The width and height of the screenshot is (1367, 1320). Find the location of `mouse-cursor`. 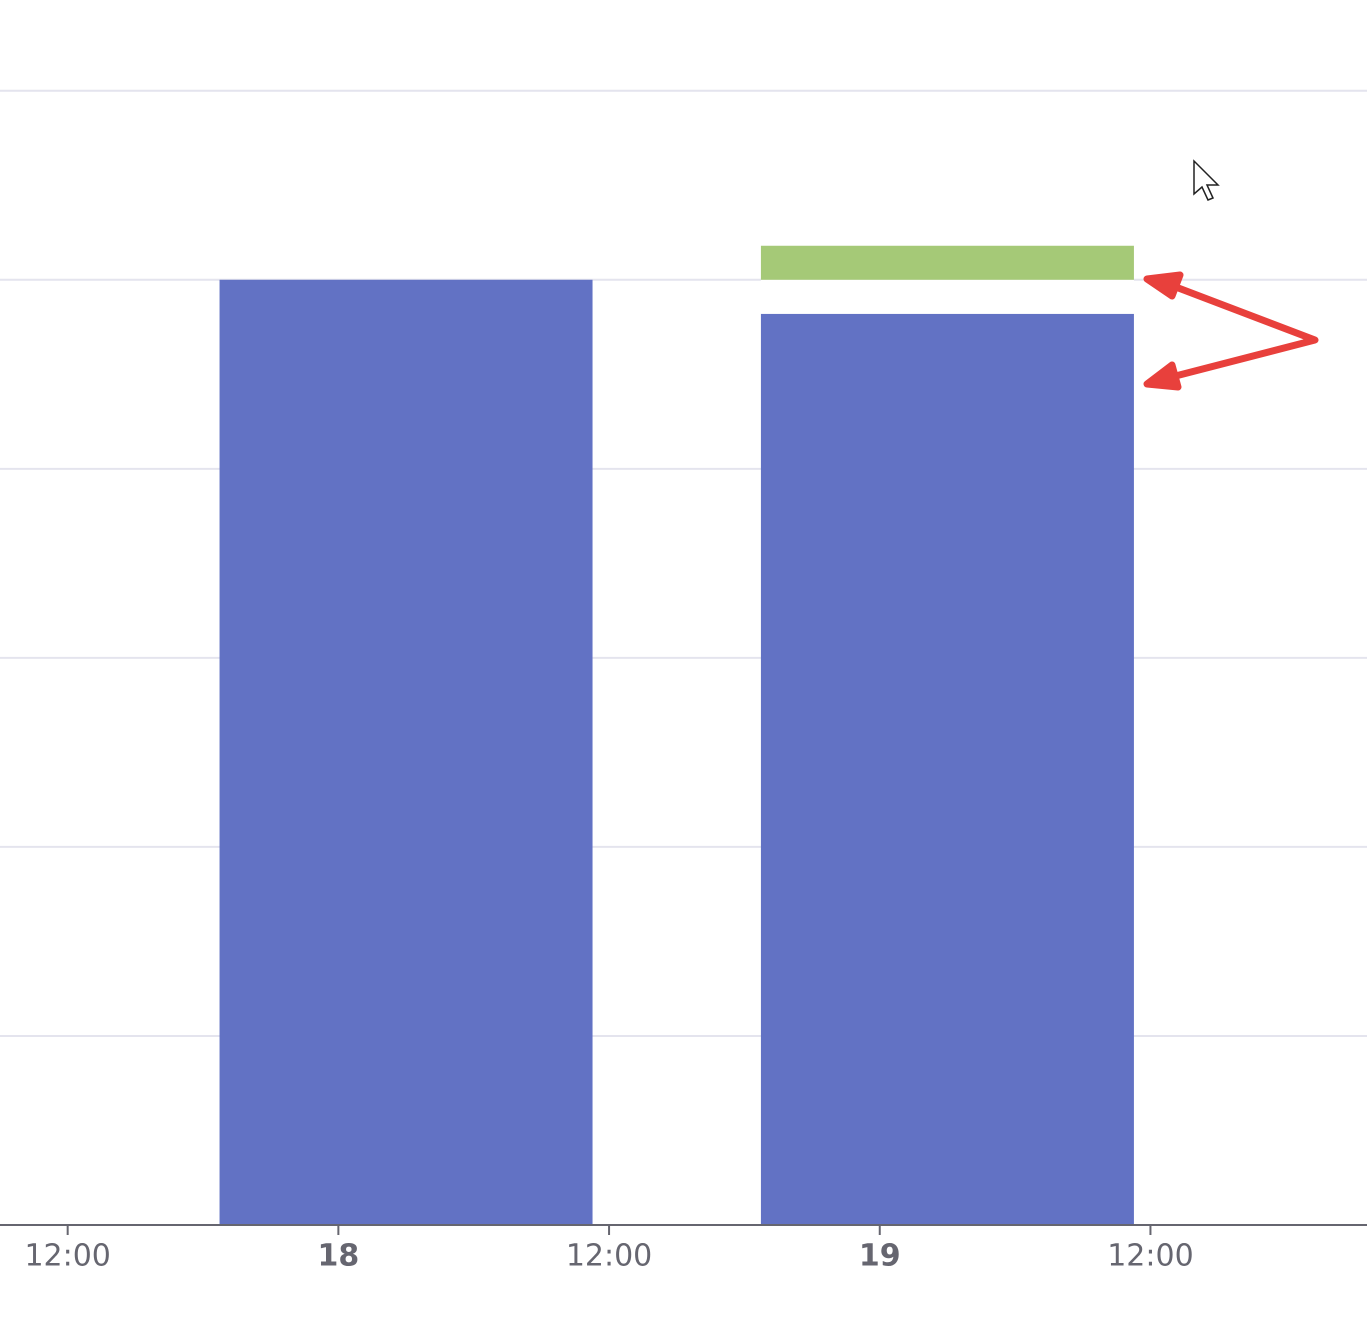

mouse-cursor is located at coordinates (1206, 180).